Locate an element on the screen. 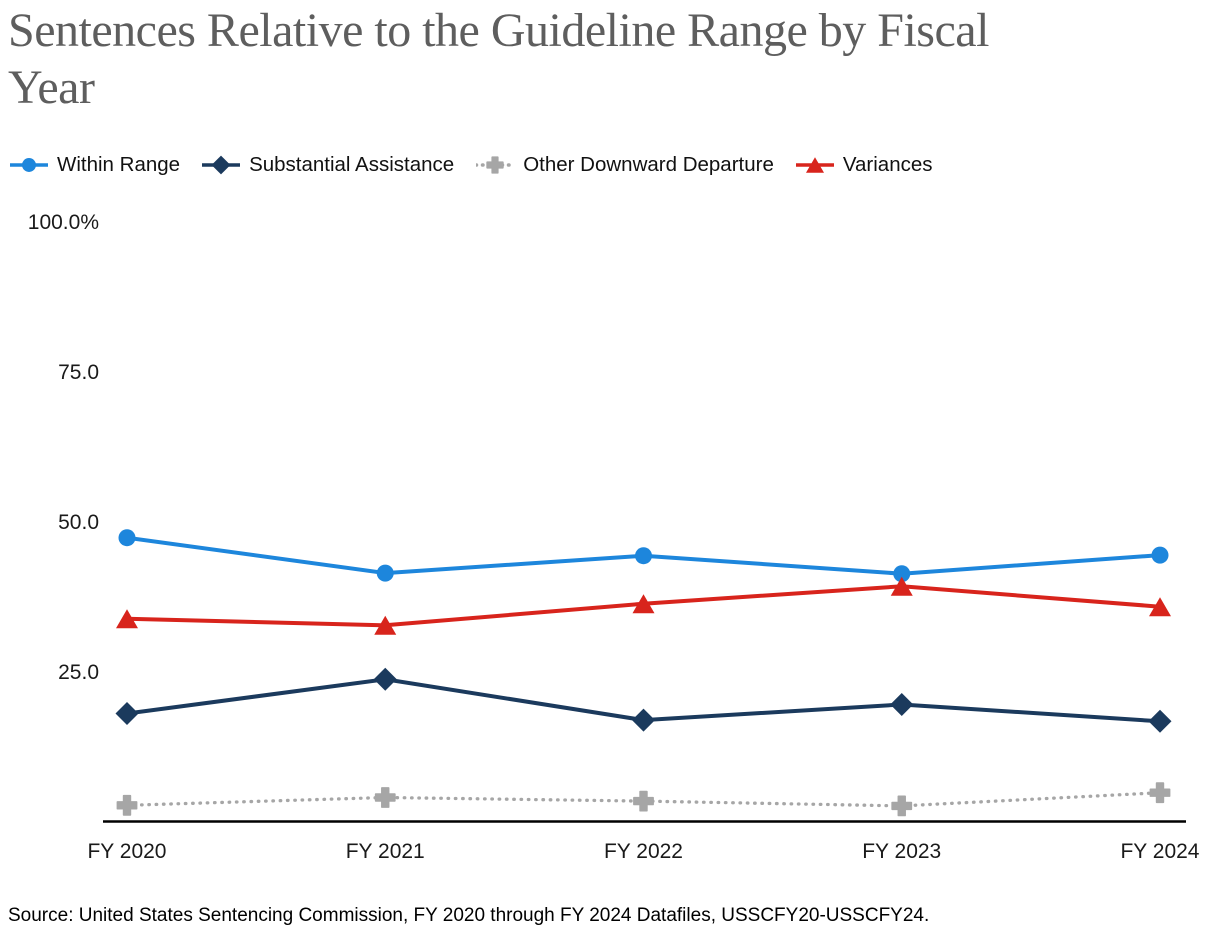  y-tick-label: 25.0 is located at coordinates (78, 672).